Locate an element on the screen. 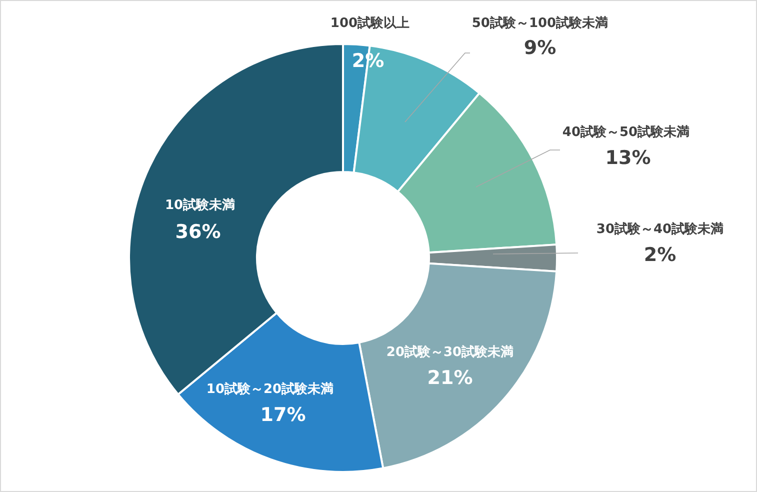 The image size is (757, 492). slice-label: 50試験～100試験未満 is located at coordinates (540, 23).